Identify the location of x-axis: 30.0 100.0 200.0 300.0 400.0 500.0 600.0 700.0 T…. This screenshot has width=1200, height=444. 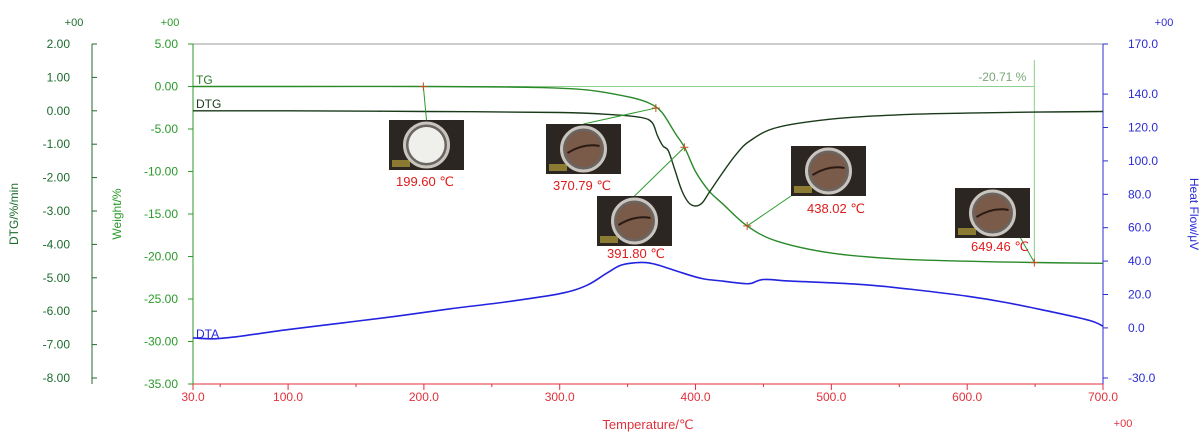
(657, 407).